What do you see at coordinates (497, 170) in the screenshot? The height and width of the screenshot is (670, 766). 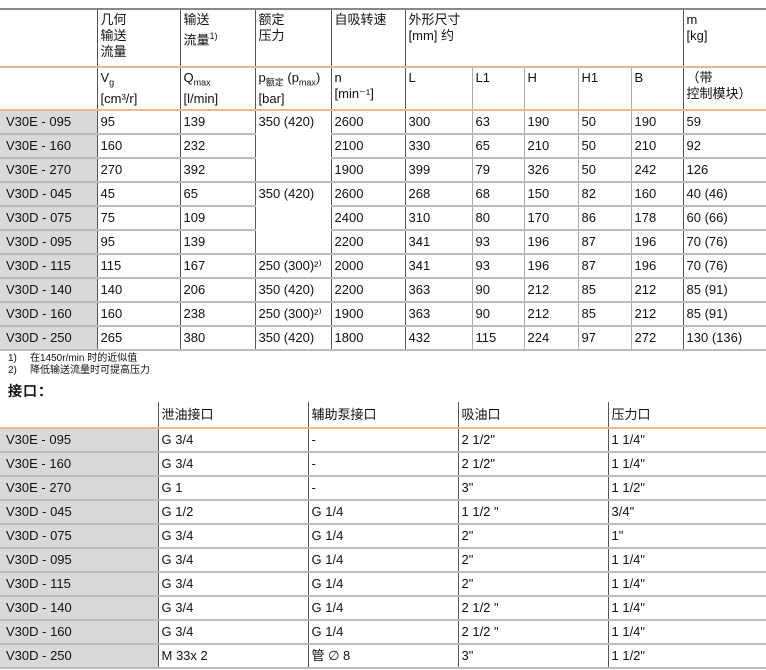 I see `table-cell: 79` at bounding box center [497, 170].